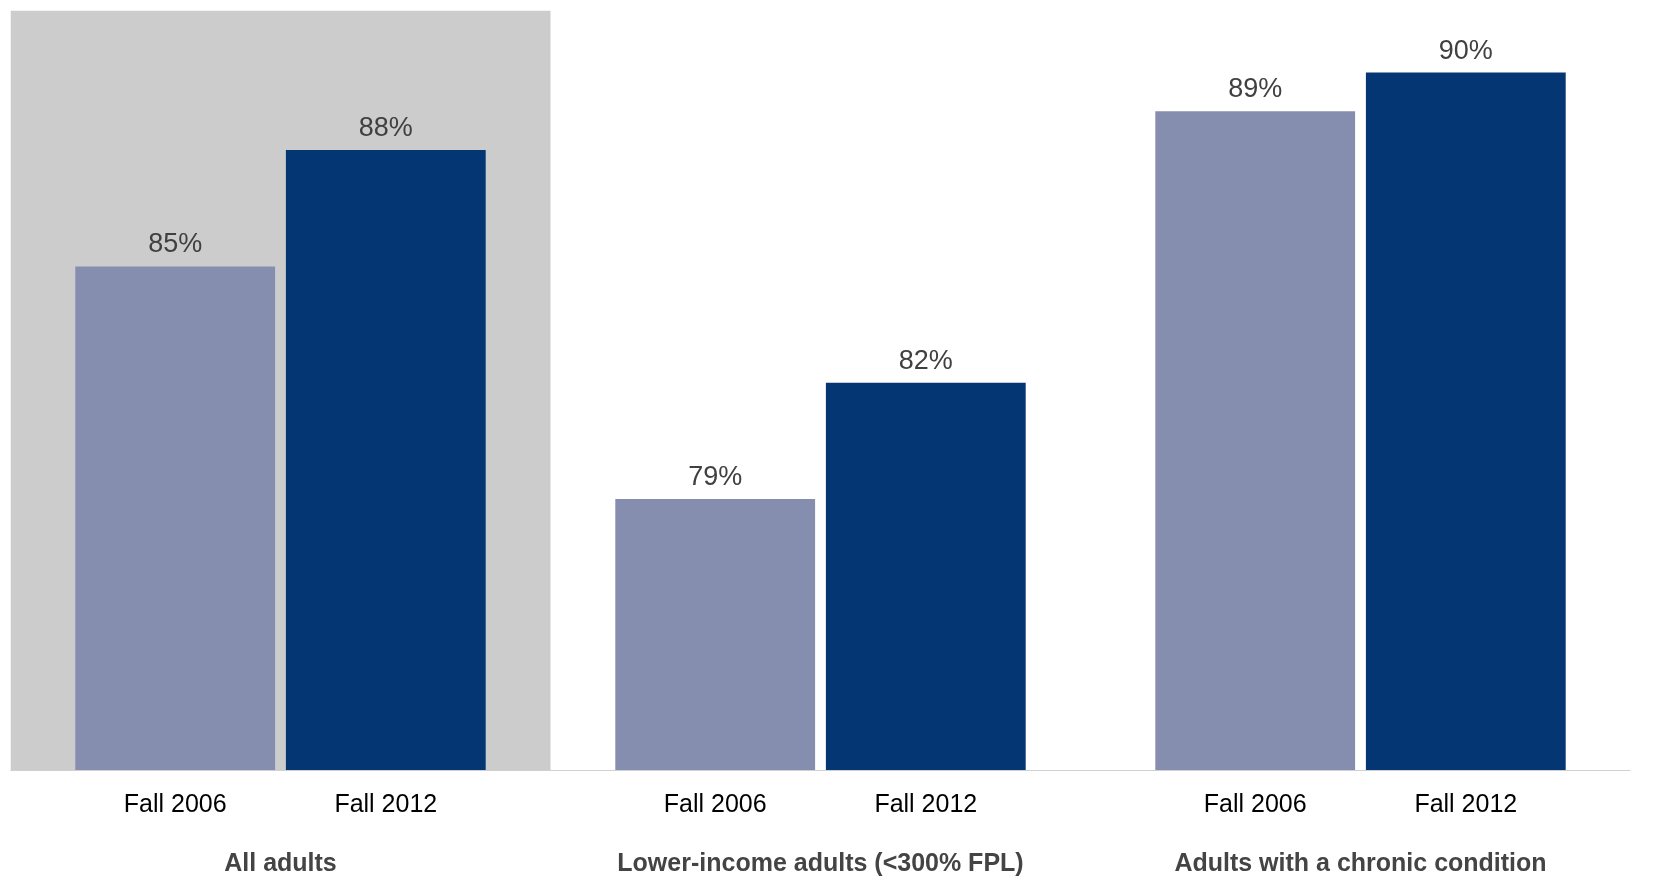 The height and width of the screenshot is (895, 1657). Describe the element at coordinates (820, 861) in the screenshot. I see `x-tick-label: Lower-income adults (<300% FPL)` at that location.